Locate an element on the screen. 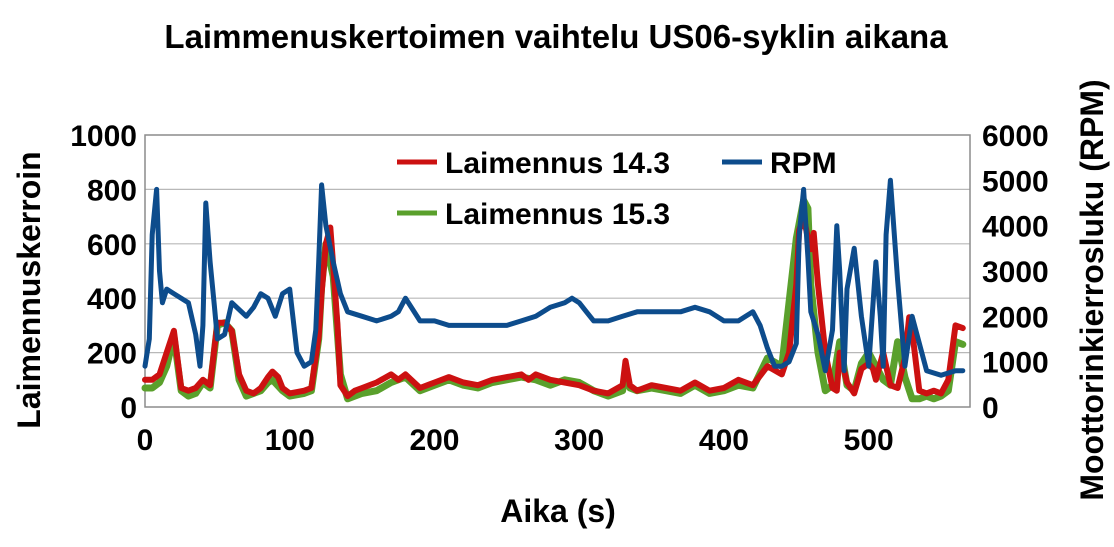  x-tick-label: 300 is located at coordinates (579, 440).